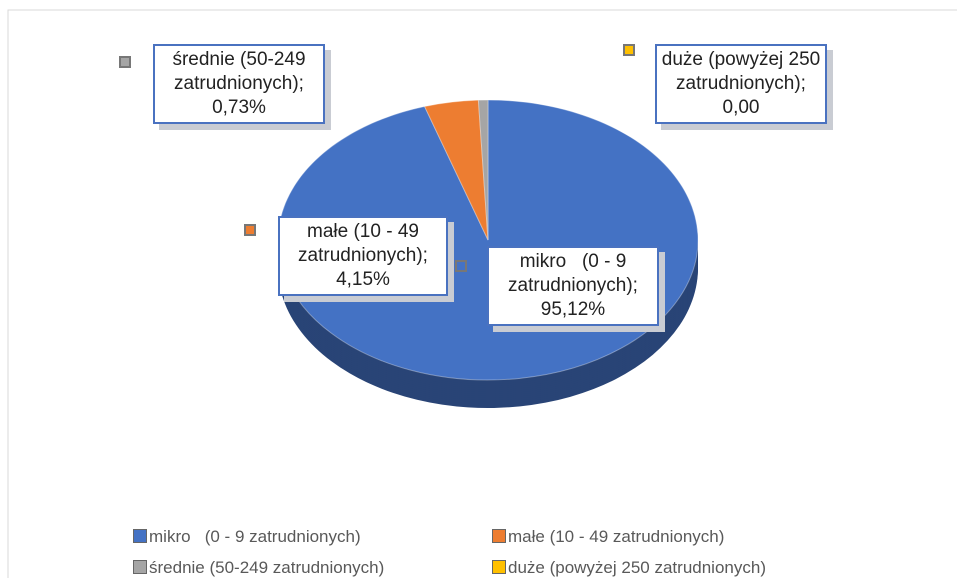 The image size is (957, 578). What do you see at coordinates (637, 567) in the screenshot?
I see `legend-label: duże (powyżej 250 zatrudnionych)` at bounding box center [637, 567].